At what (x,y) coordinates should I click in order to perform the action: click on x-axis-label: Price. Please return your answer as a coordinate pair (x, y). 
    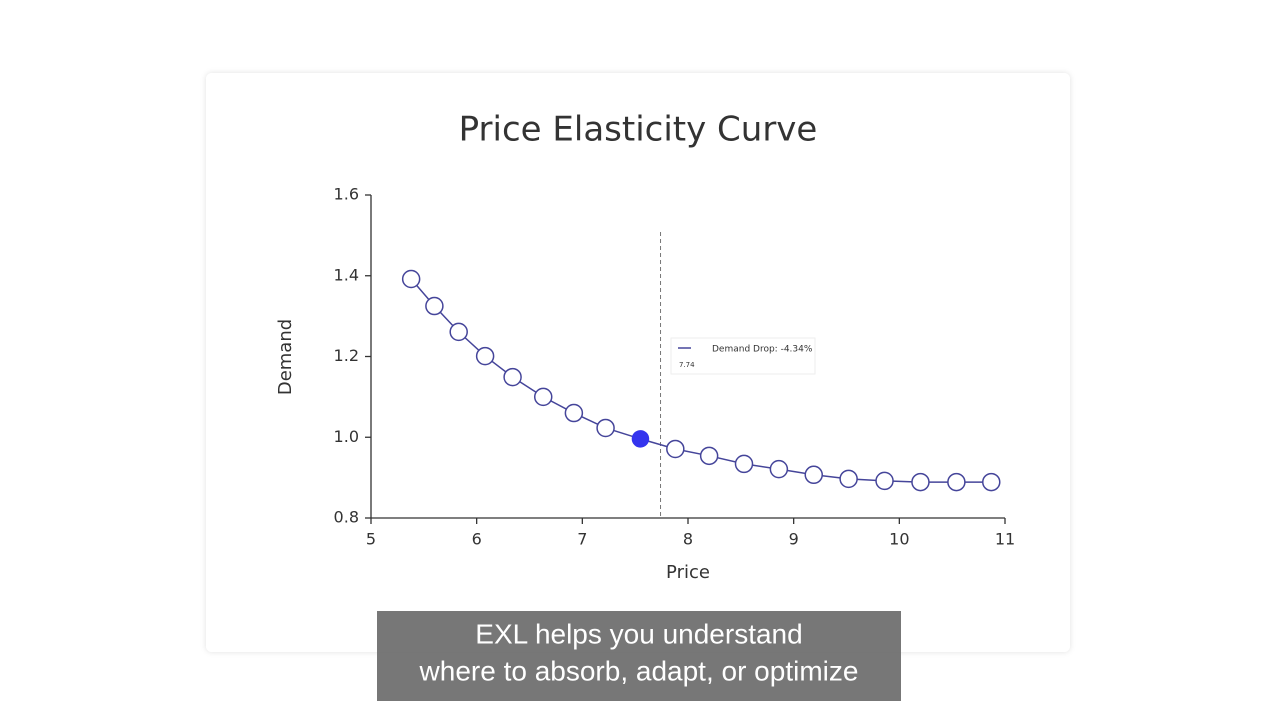
    Looking at the image, I should click on (688, 572).